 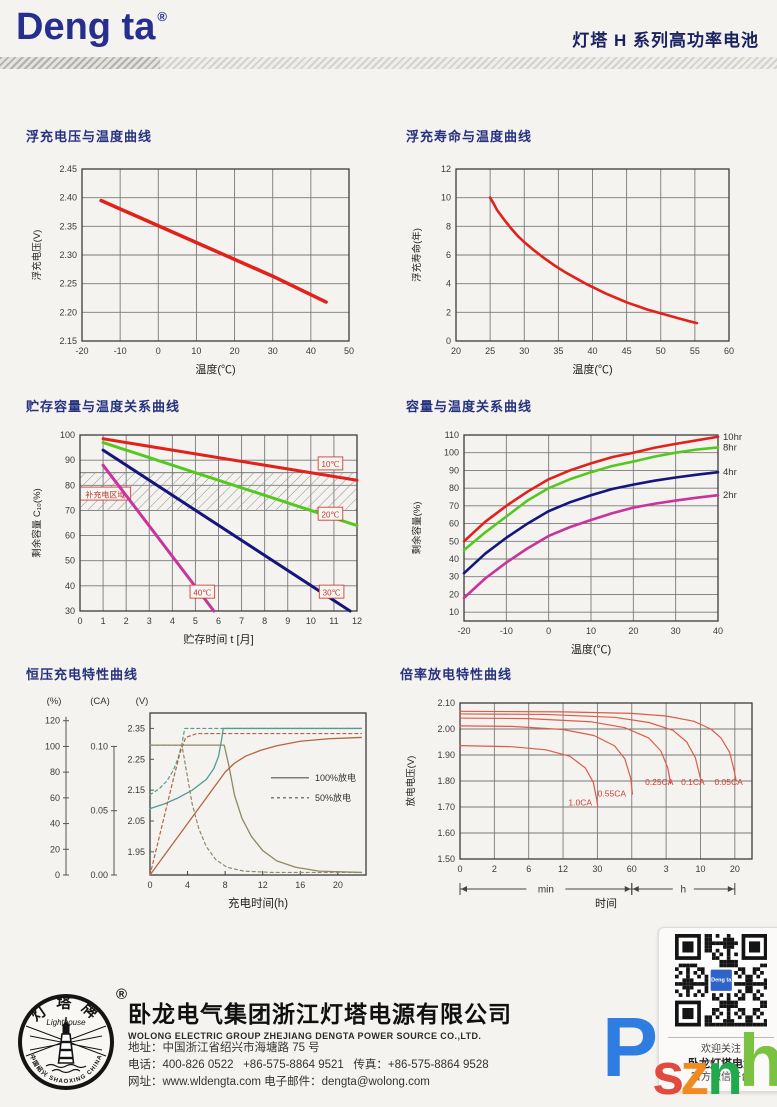 I want to click on svg-text: 0.00, so click(x=99, y=875).